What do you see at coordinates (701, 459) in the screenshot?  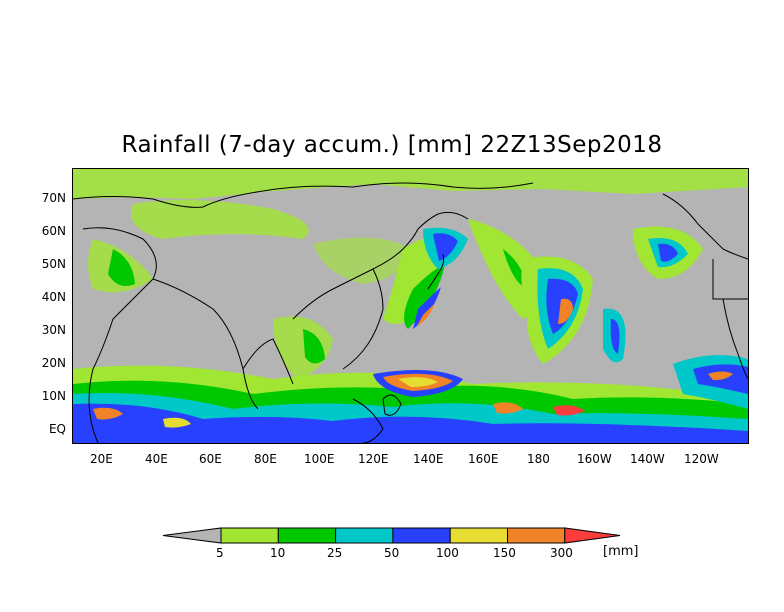 I see `lon-label: 120W` at bounding box center [701, 459].